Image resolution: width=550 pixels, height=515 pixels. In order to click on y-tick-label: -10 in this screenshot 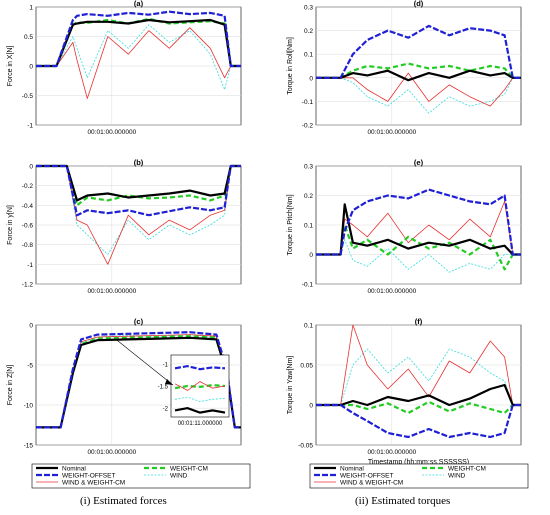, I will do `click(29, 406)`.